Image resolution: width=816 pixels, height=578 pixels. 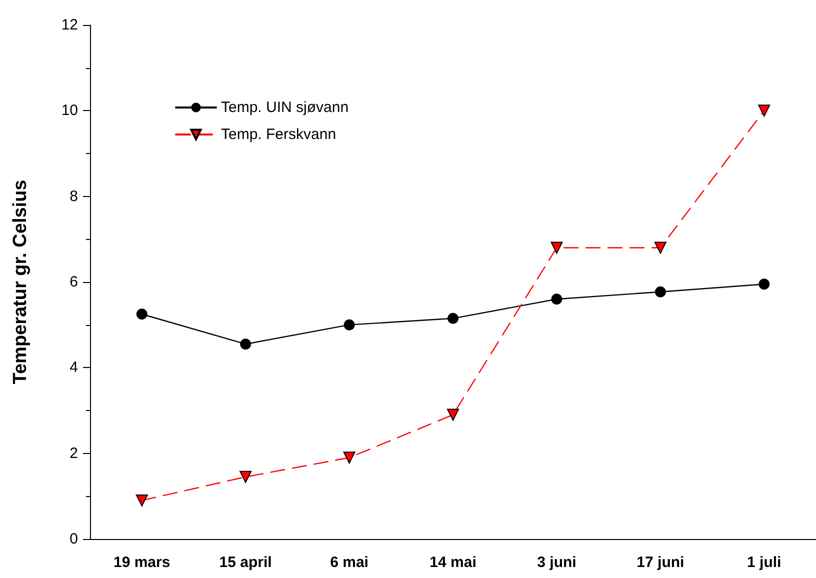 What do you see at coordinates (69, 111) in the screenshot?
I see `y-tick-label: 10` at bounding box center [69, 111].